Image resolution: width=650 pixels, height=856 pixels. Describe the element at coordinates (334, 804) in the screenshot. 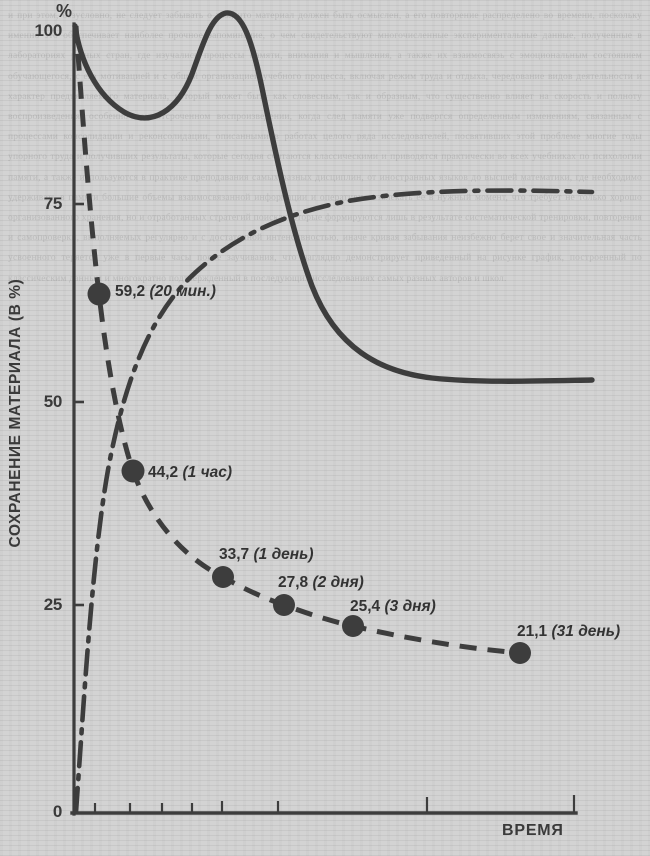

I see `x-axis-ticks` at that location.